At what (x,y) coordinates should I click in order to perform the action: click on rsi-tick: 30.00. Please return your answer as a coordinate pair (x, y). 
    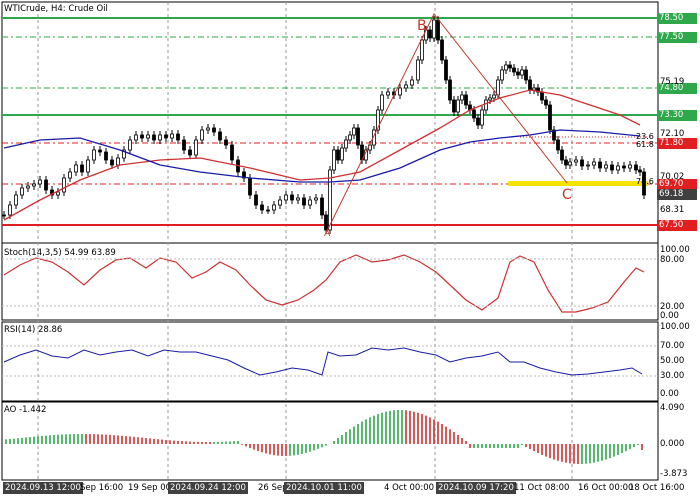
    Looking at the image, I should click on (672, 376).